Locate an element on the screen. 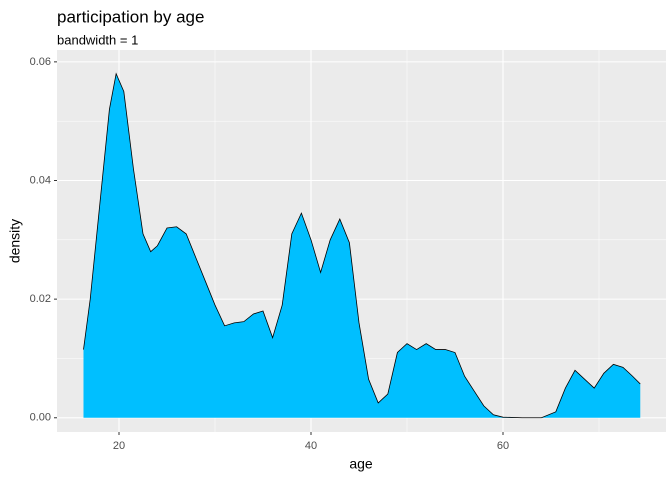 The width and height of the screenshot is (672, 480). x-axis-title: age is located at coordinates (361, 464).